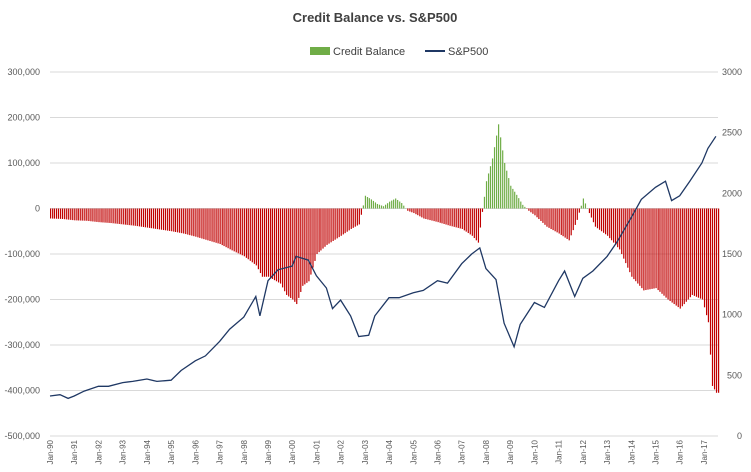 This screenshot has width=751, height=472. I want to click on y-left-tick-label: -300,000, so click(22, 345).